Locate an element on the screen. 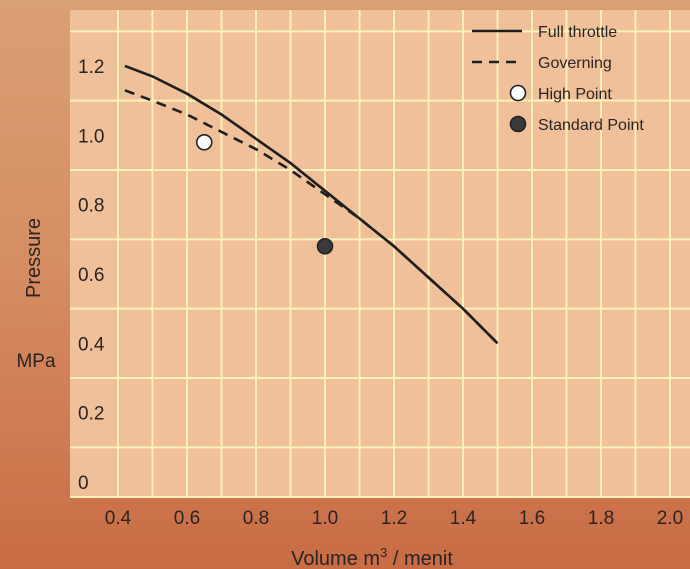 This screenshot has width=690, height=569. legend-label: Full throttle is located at coordinates (577, 32).